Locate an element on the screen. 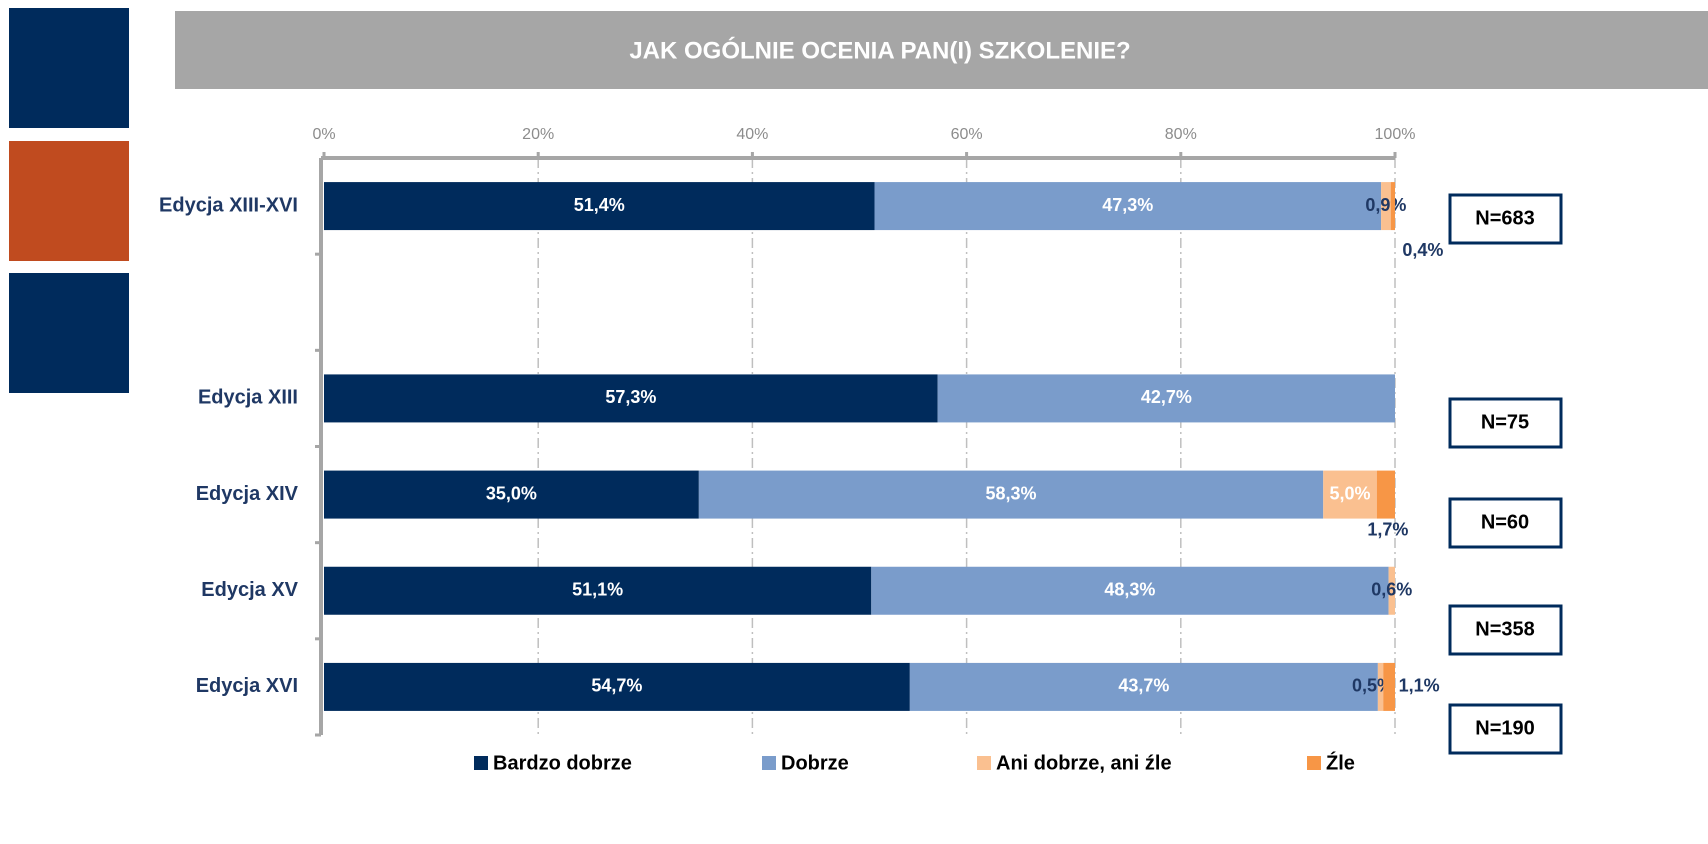  legend-label: Źle is located at coordinates (1340, 762).